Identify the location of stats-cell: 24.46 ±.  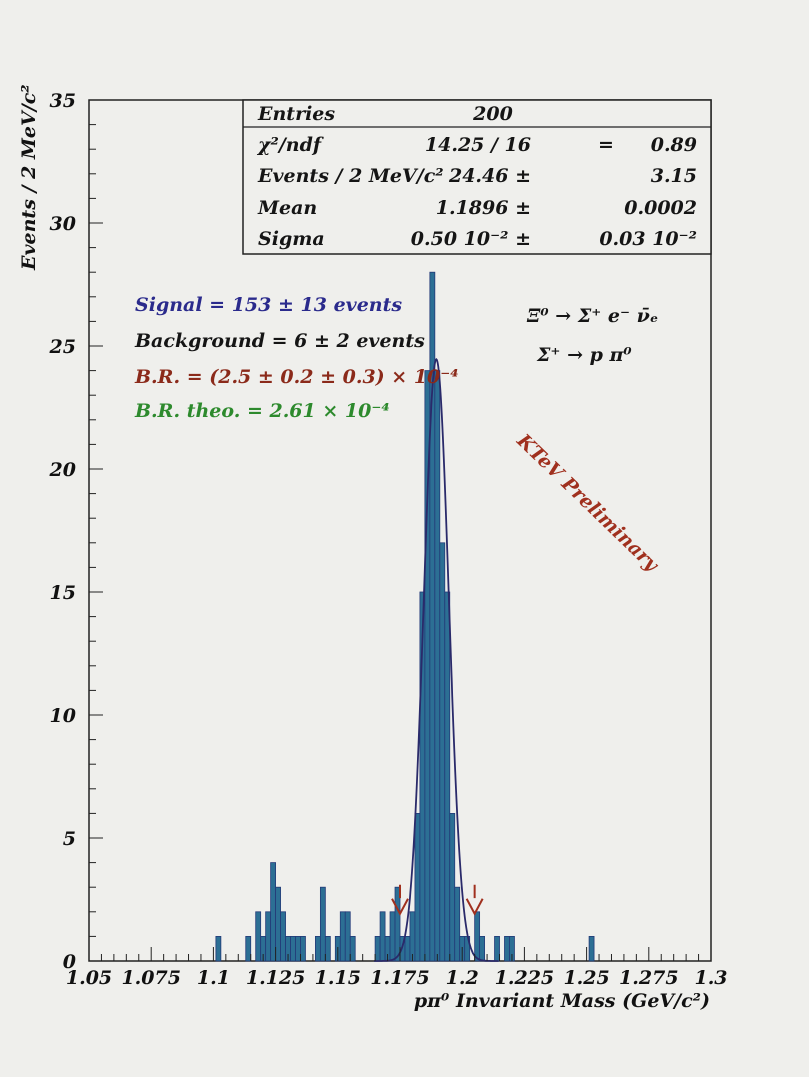
(489, 176).